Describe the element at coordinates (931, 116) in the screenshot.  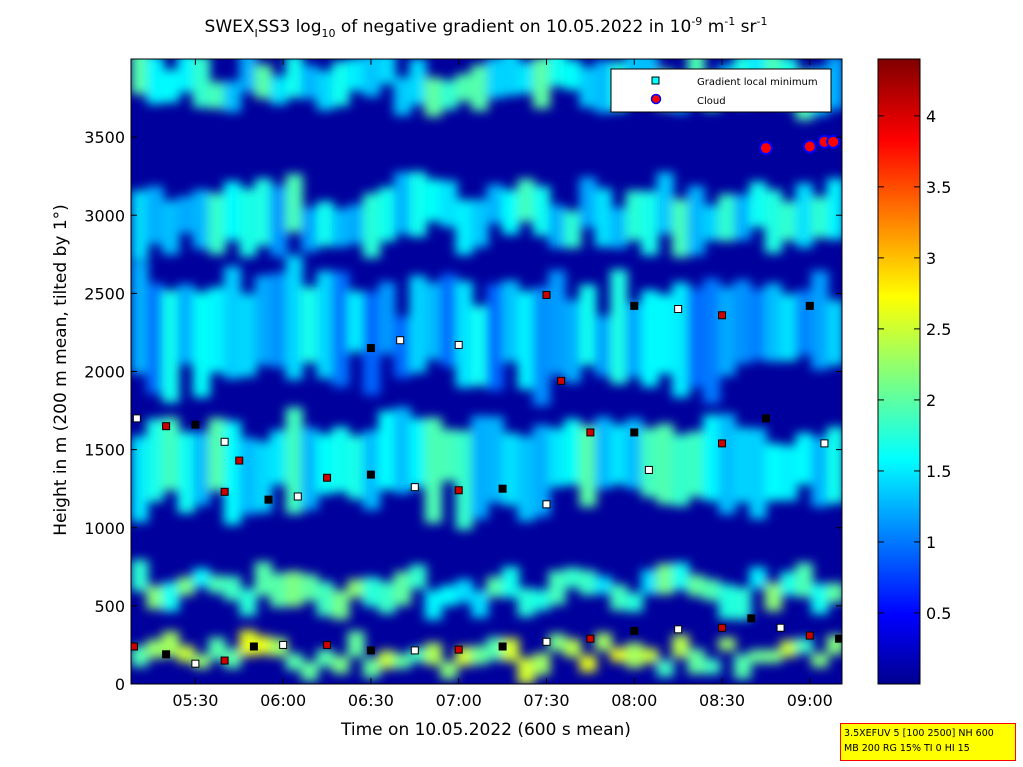
I see `colorbar-tick-label: 4` at that location.